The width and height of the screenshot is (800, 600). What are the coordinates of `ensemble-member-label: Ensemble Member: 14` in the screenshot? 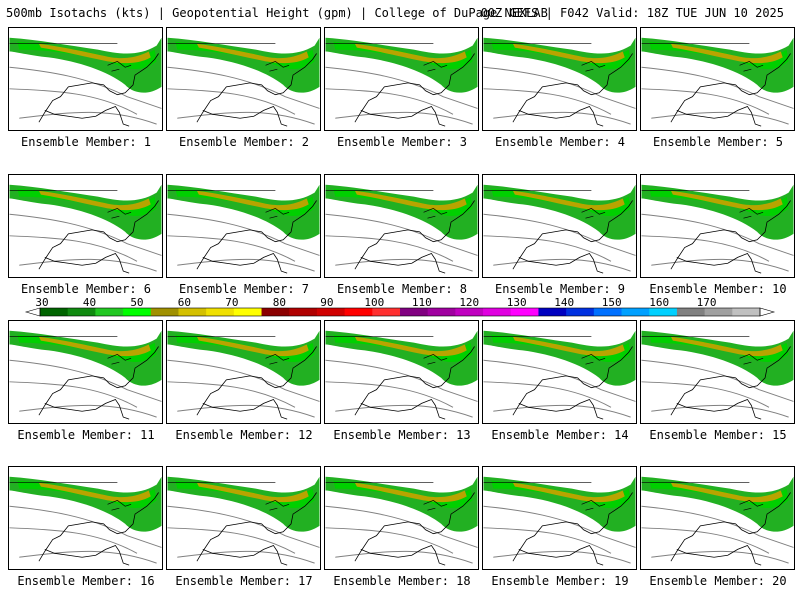 It's located at (560, 435).